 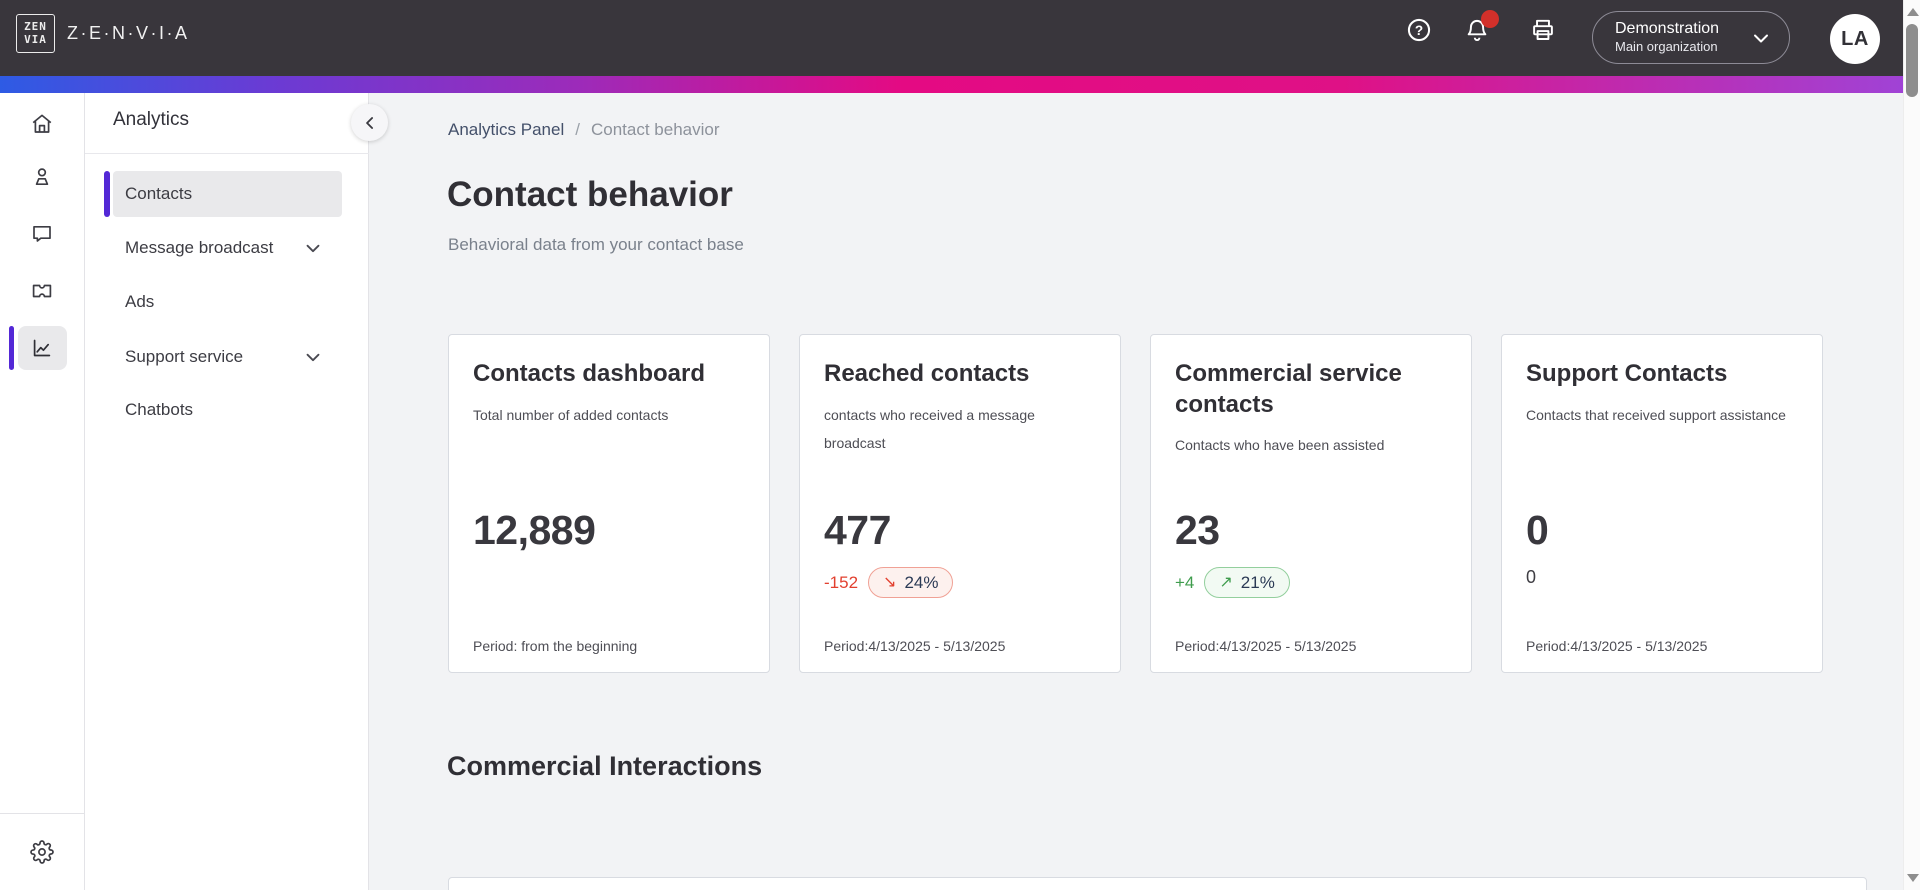 I want to click on sidebar-item-label: Contacts, so click(x=159, y=193).